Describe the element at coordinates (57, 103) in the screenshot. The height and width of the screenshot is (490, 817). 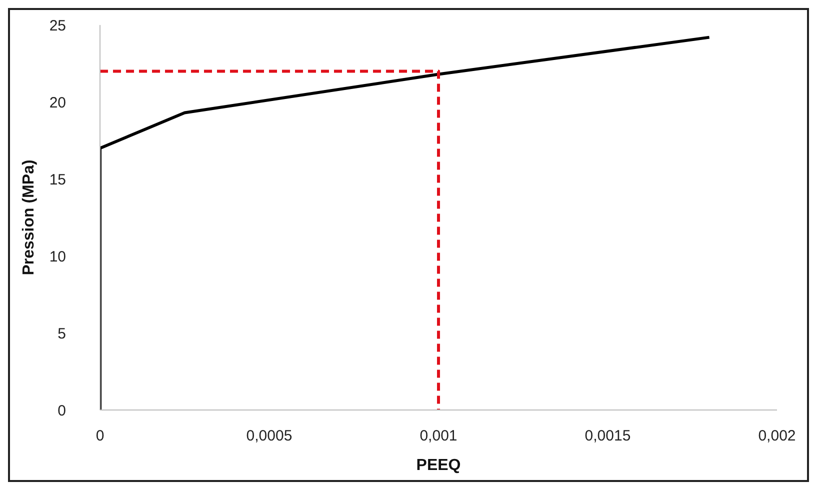
I see `y-tick-label: 20` at that location.